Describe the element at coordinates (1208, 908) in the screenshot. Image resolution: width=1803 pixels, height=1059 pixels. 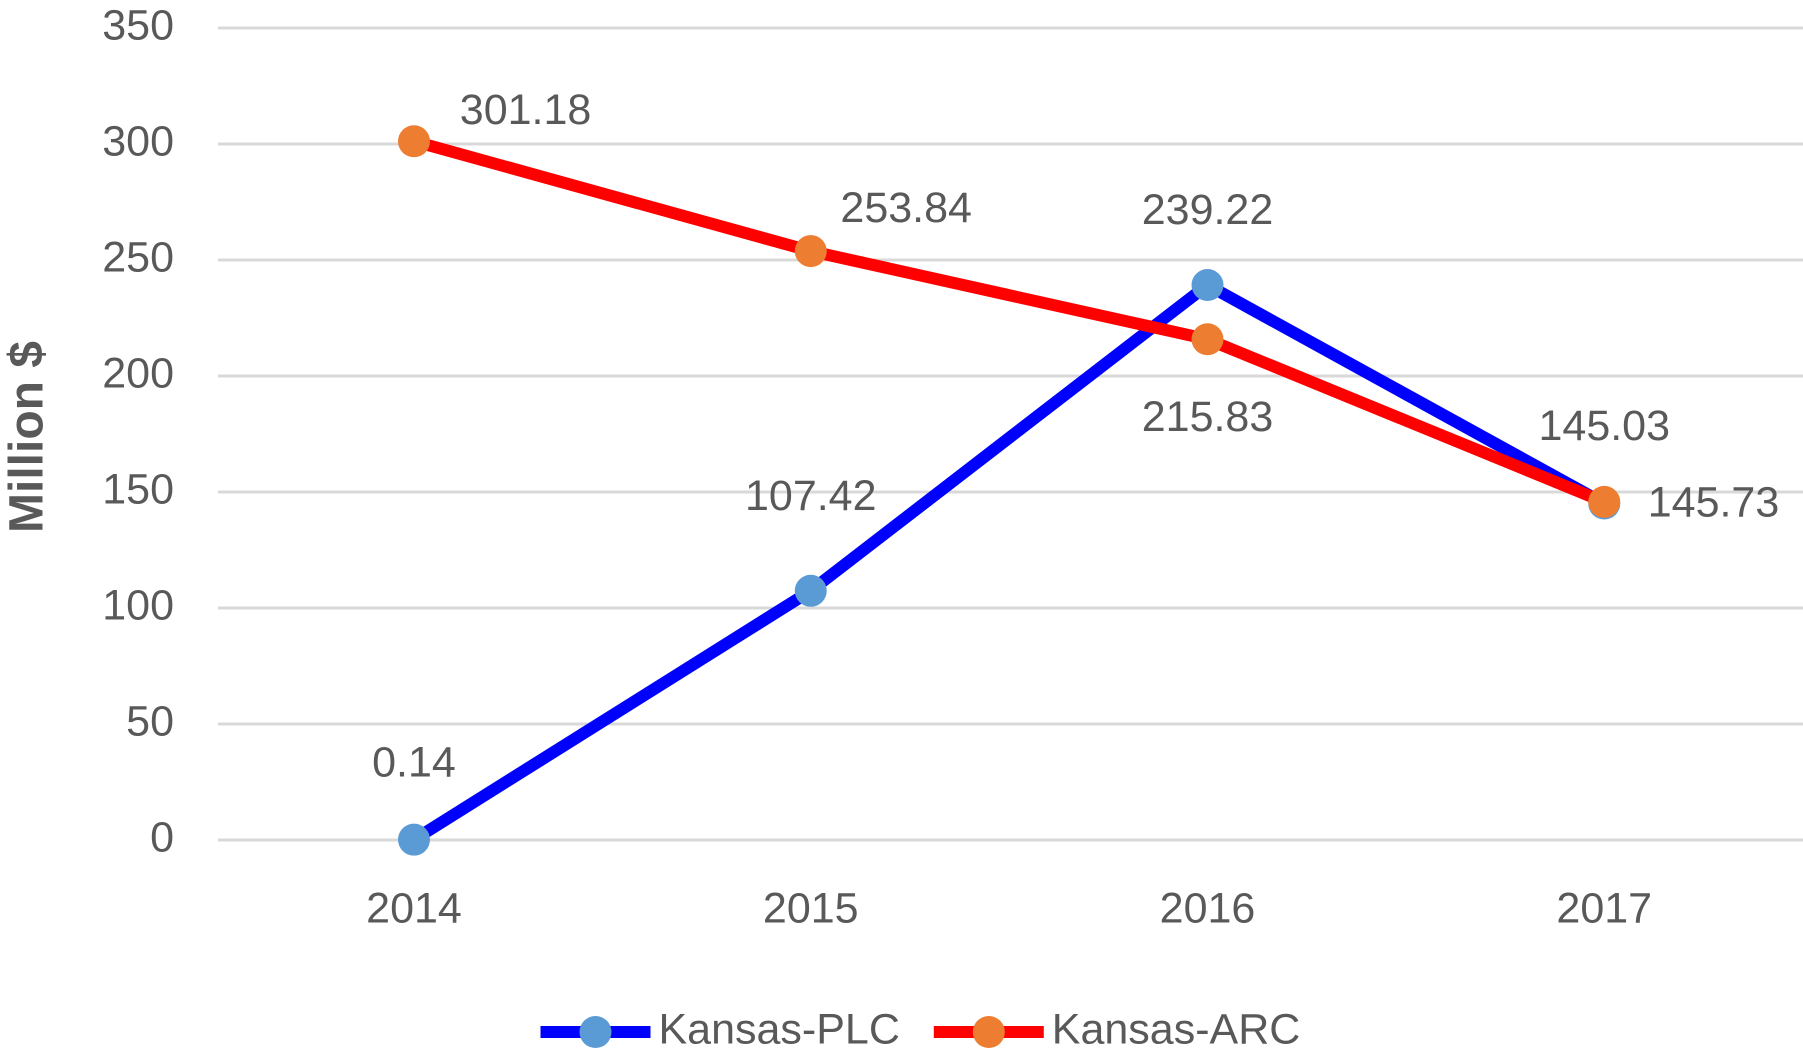
I see `x-tick-label: 2016` at that location.